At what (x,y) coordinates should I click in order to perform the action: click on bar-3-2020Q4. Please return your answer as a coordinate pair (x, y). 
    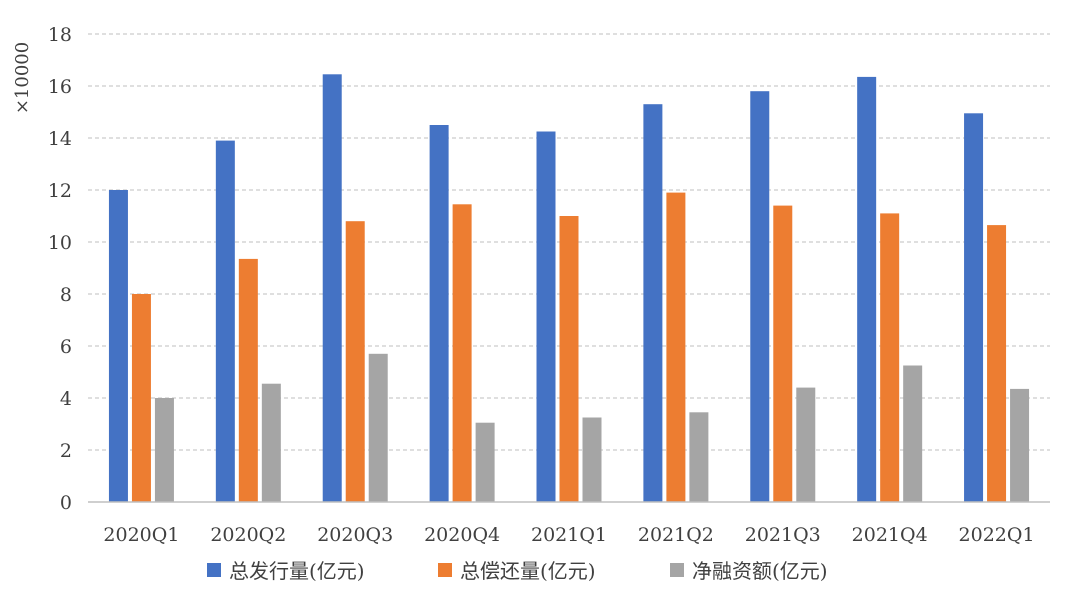
    Looking at the image, I should click on (485, 462).